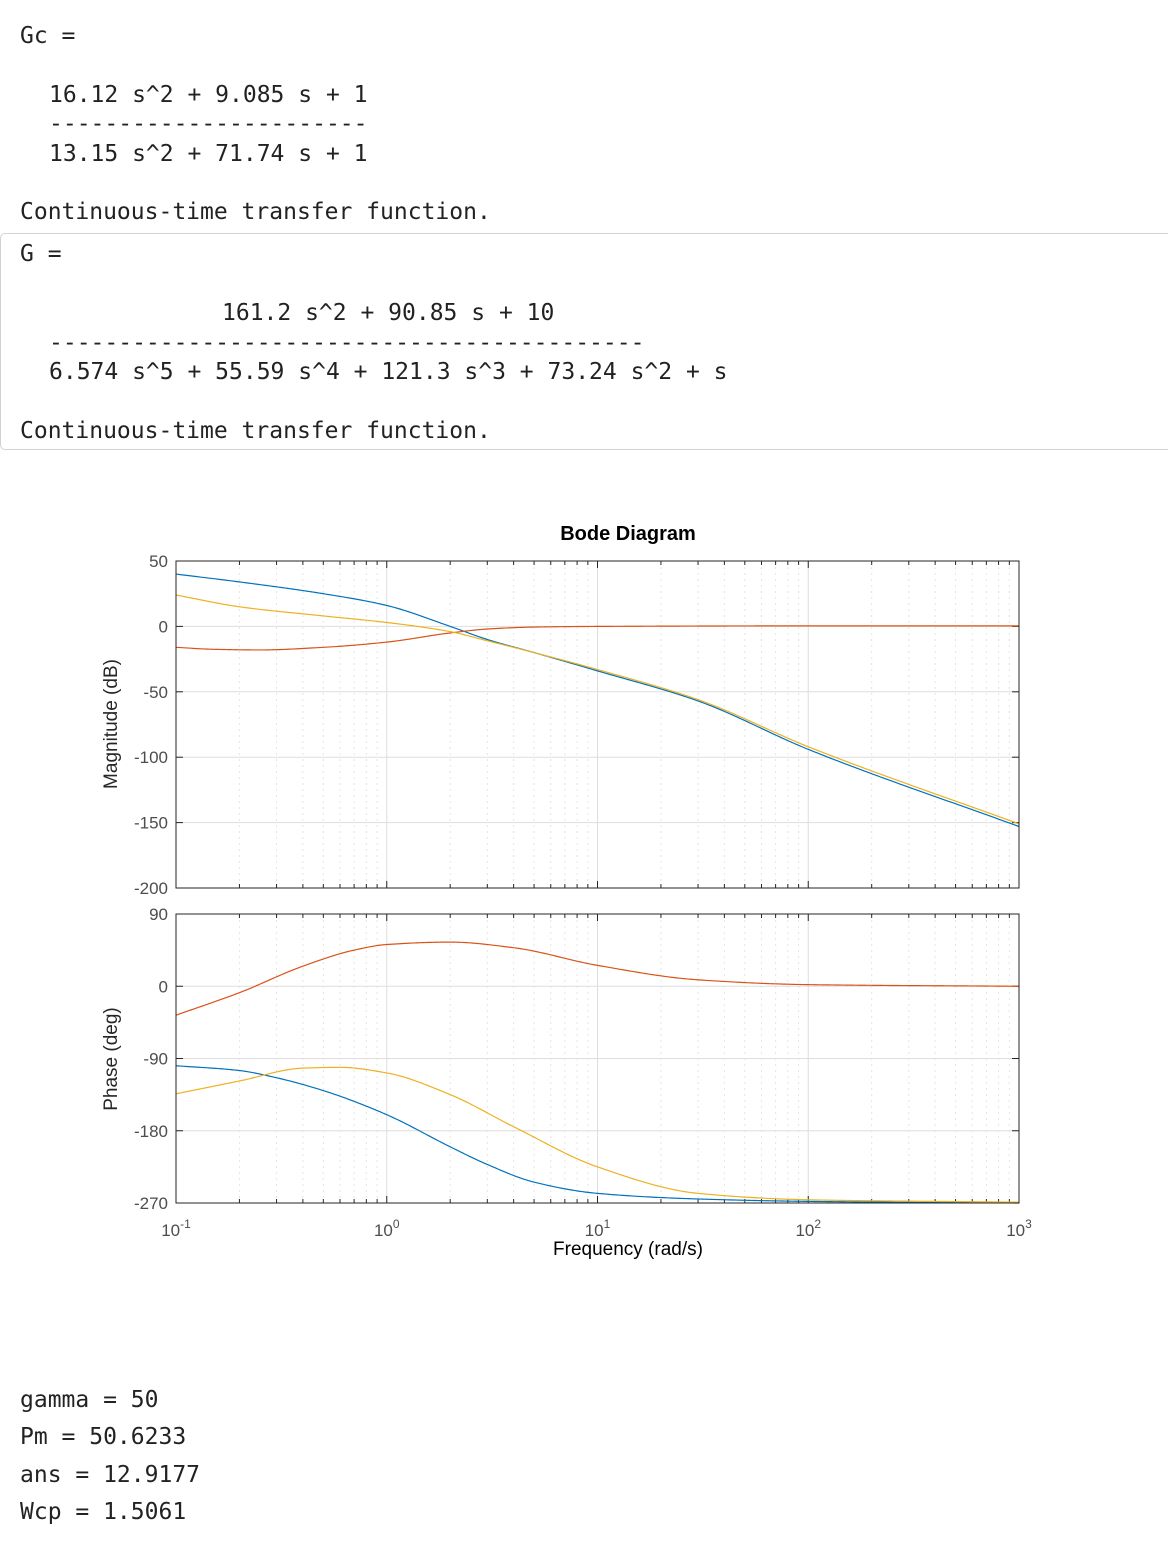 The image size is (1168, 1548). I want to click on x-tick-label: 10³, so click(1019, 1228).